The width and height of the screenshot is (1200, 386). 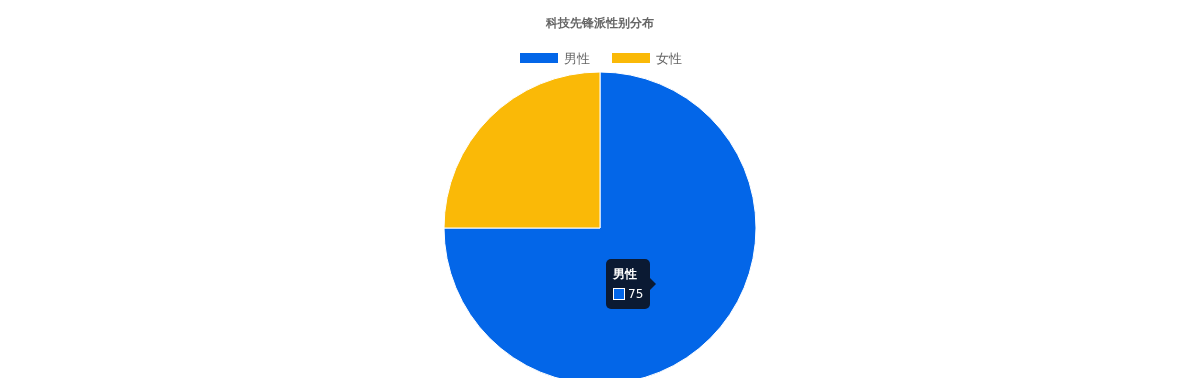 What do you see at coordinates (625, 274) in the screenshot?
I see `slice-label: 男性` at bounding box center [625, 274].